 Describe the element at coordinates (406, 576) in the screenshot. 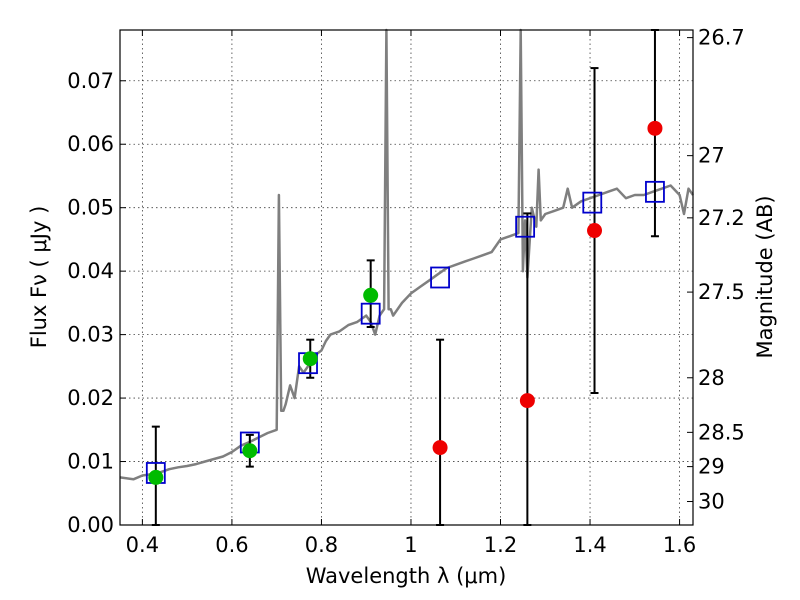

I see `x-axis-label: Wavelength λ (μm)` at that location.